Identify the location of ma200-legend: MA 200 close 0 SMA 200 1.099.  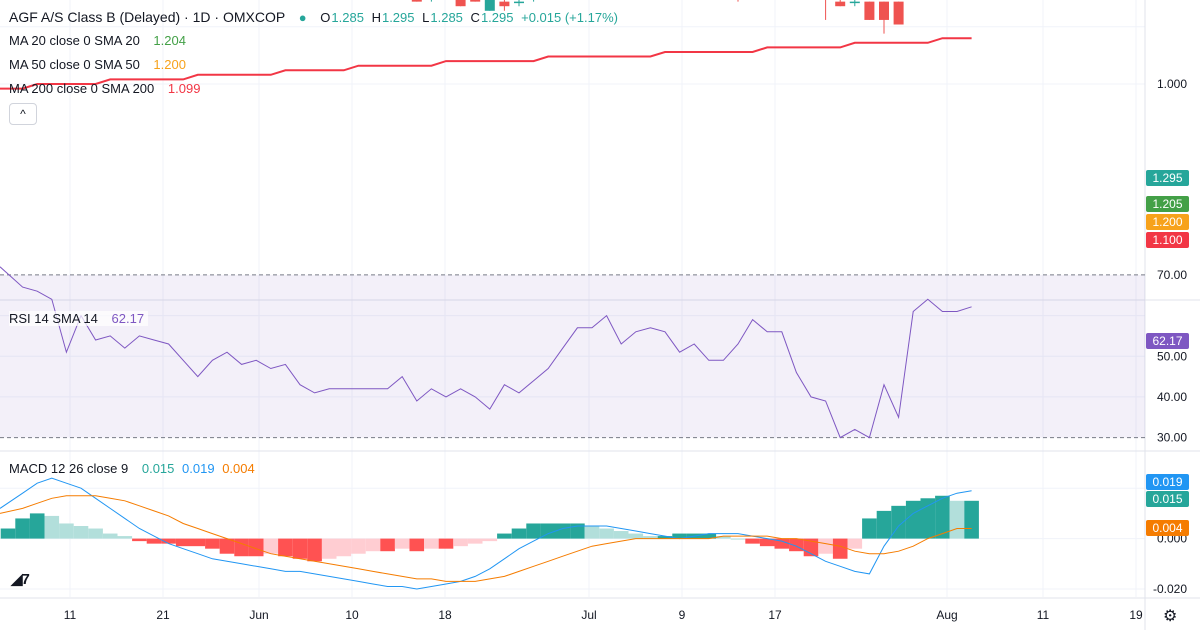
(106, 88).